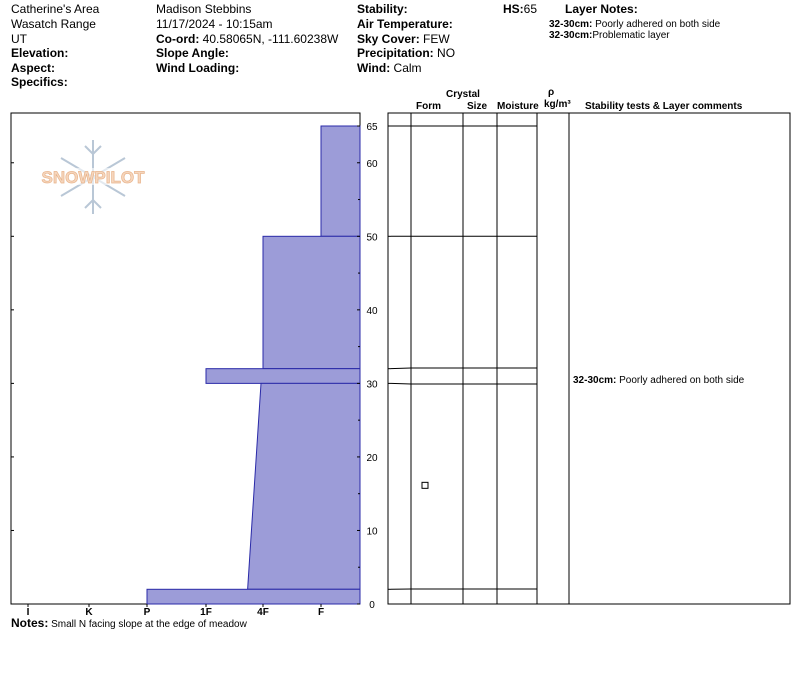 This screenshot has height=676, width=800. I want to click on y-tick-label: 0, so click(372, 605).